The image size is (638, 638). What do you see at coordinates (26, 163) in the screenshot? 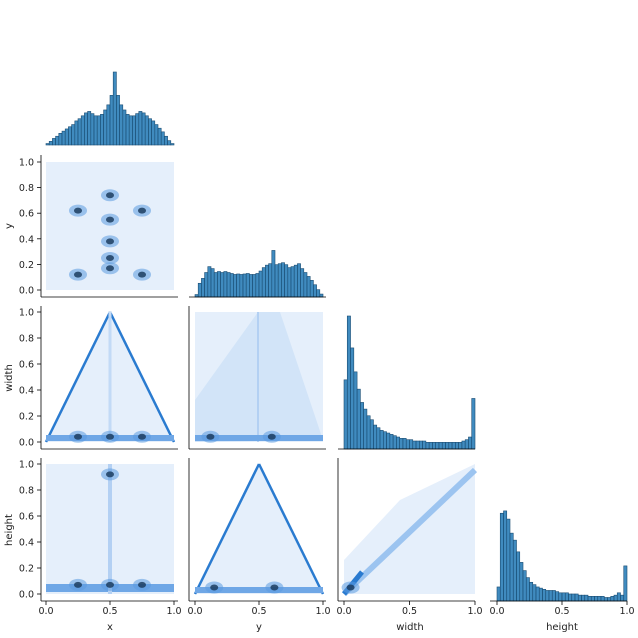
I see `y-tick-label: 1.0` at bounding box center [26, 163].